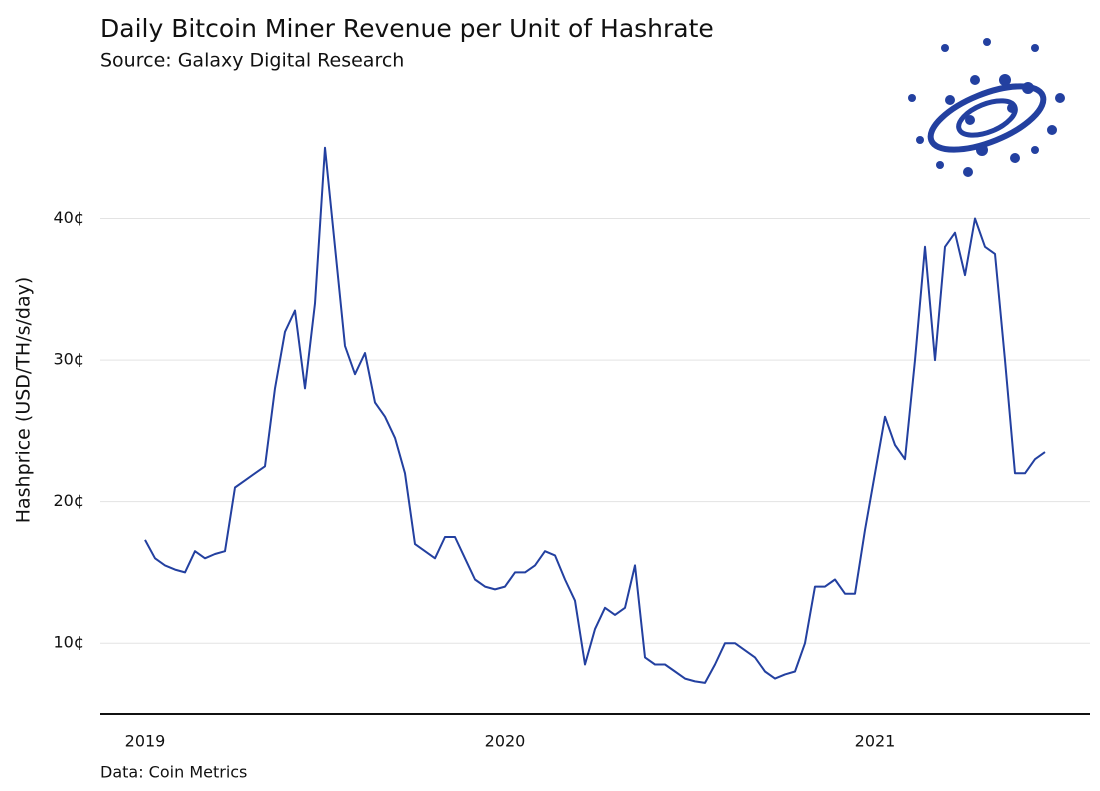  Describe the element at coordinates (875, 741) in the screenshot. I see `x-tick-label: 2021` at that location.